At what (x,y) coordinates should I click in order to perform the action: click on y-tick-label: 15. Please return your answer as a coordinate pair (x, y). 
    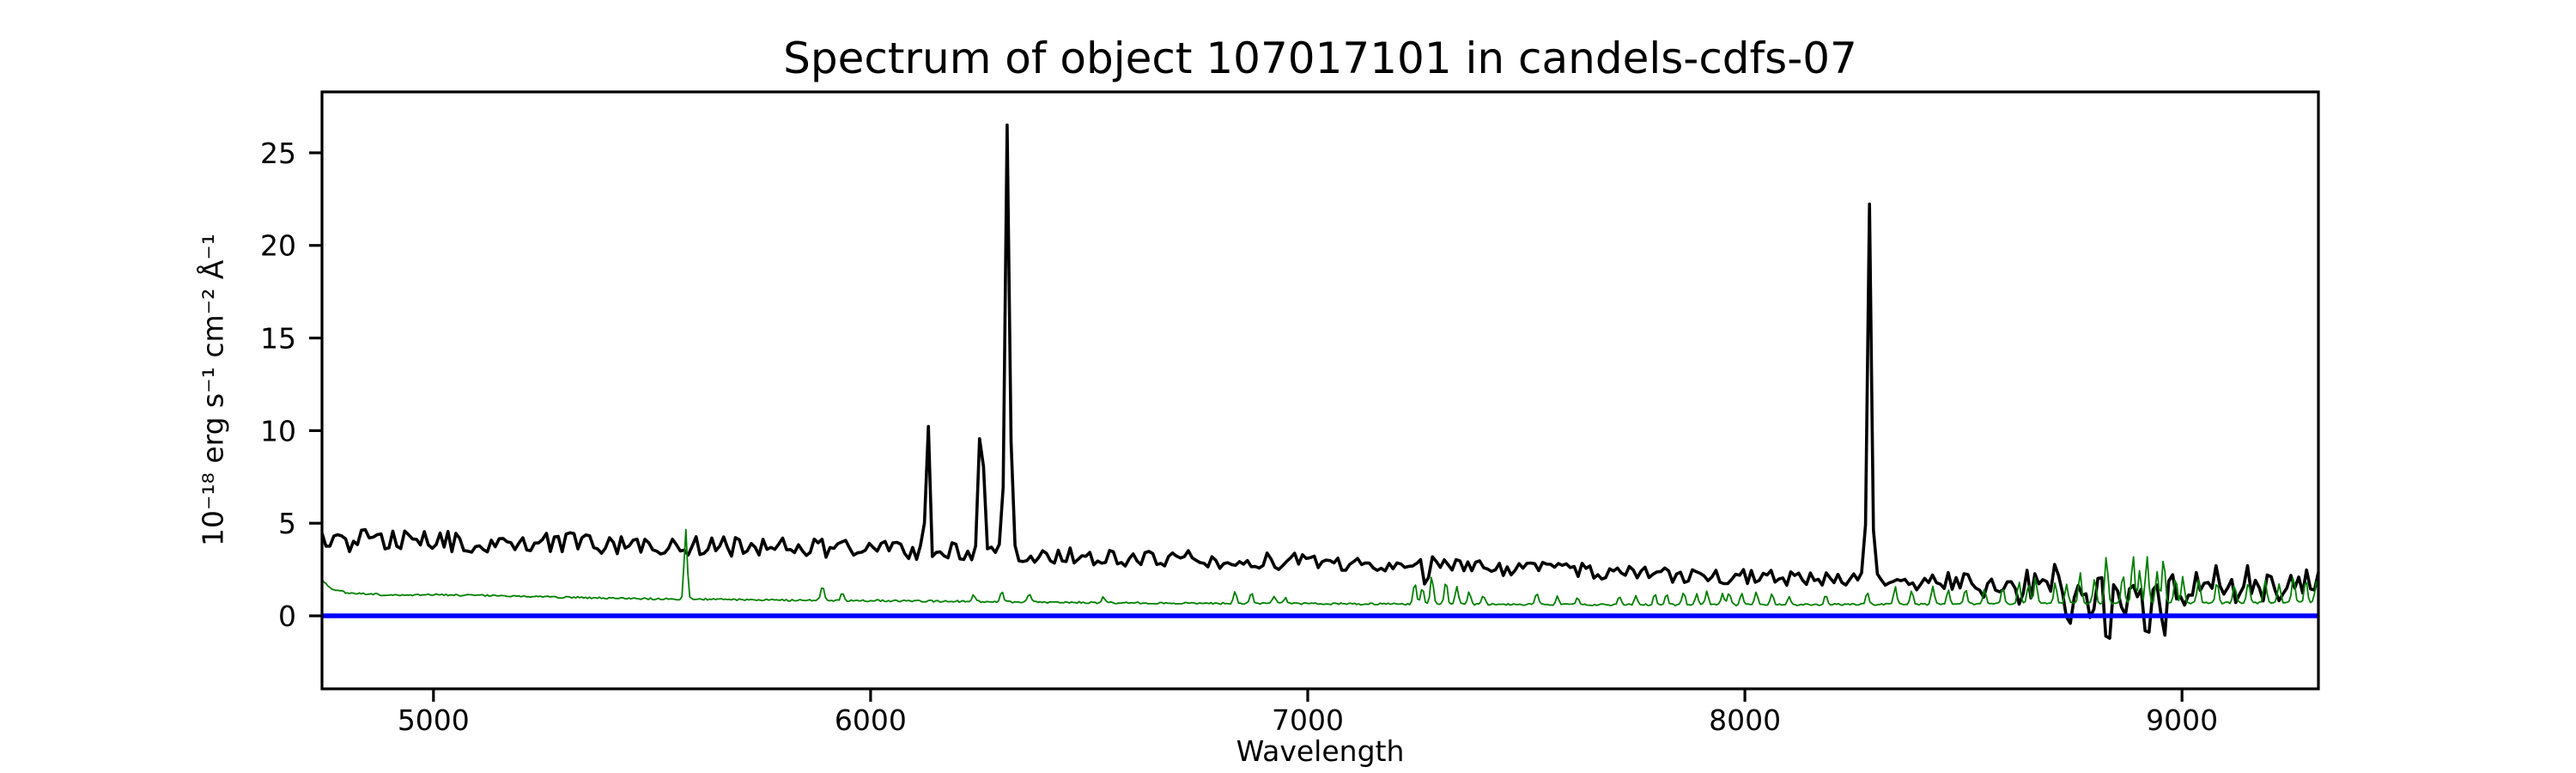
    Looking at the image, I should click on (278, 339).